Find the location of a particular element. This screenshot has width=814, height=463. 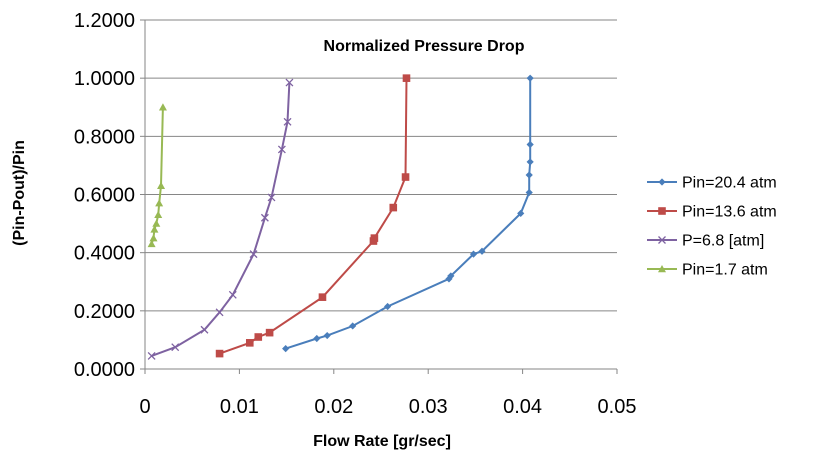

legend-label: Pin=20.4 atm is located at coordinates (729, 183).